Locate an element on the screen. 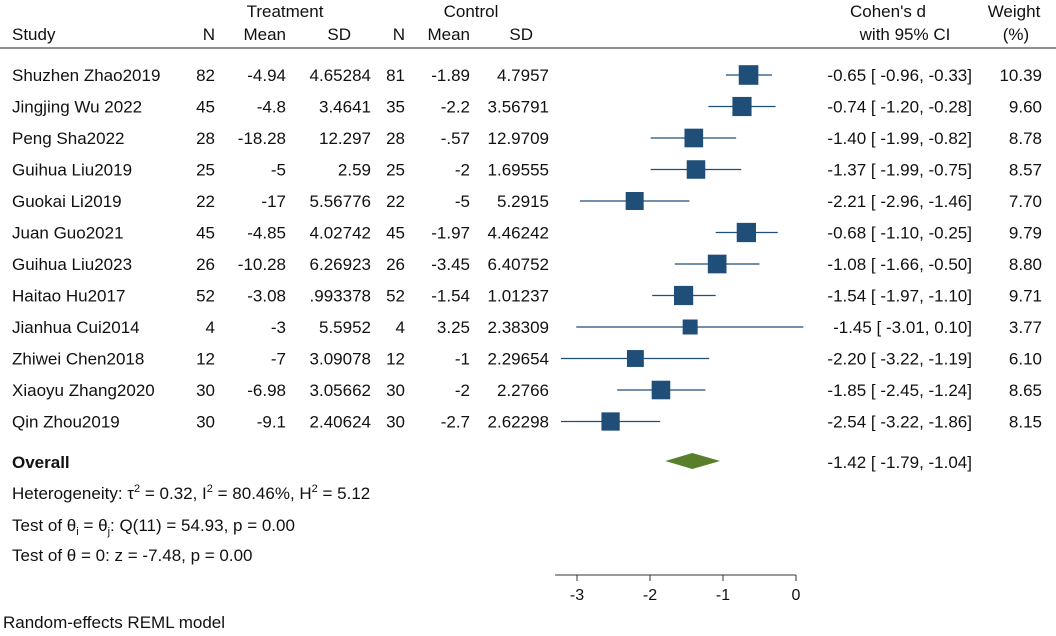 This screenshot has height=636, width=1056. test-equal-prefix: Test of θ is located at coordinates (44, 525).